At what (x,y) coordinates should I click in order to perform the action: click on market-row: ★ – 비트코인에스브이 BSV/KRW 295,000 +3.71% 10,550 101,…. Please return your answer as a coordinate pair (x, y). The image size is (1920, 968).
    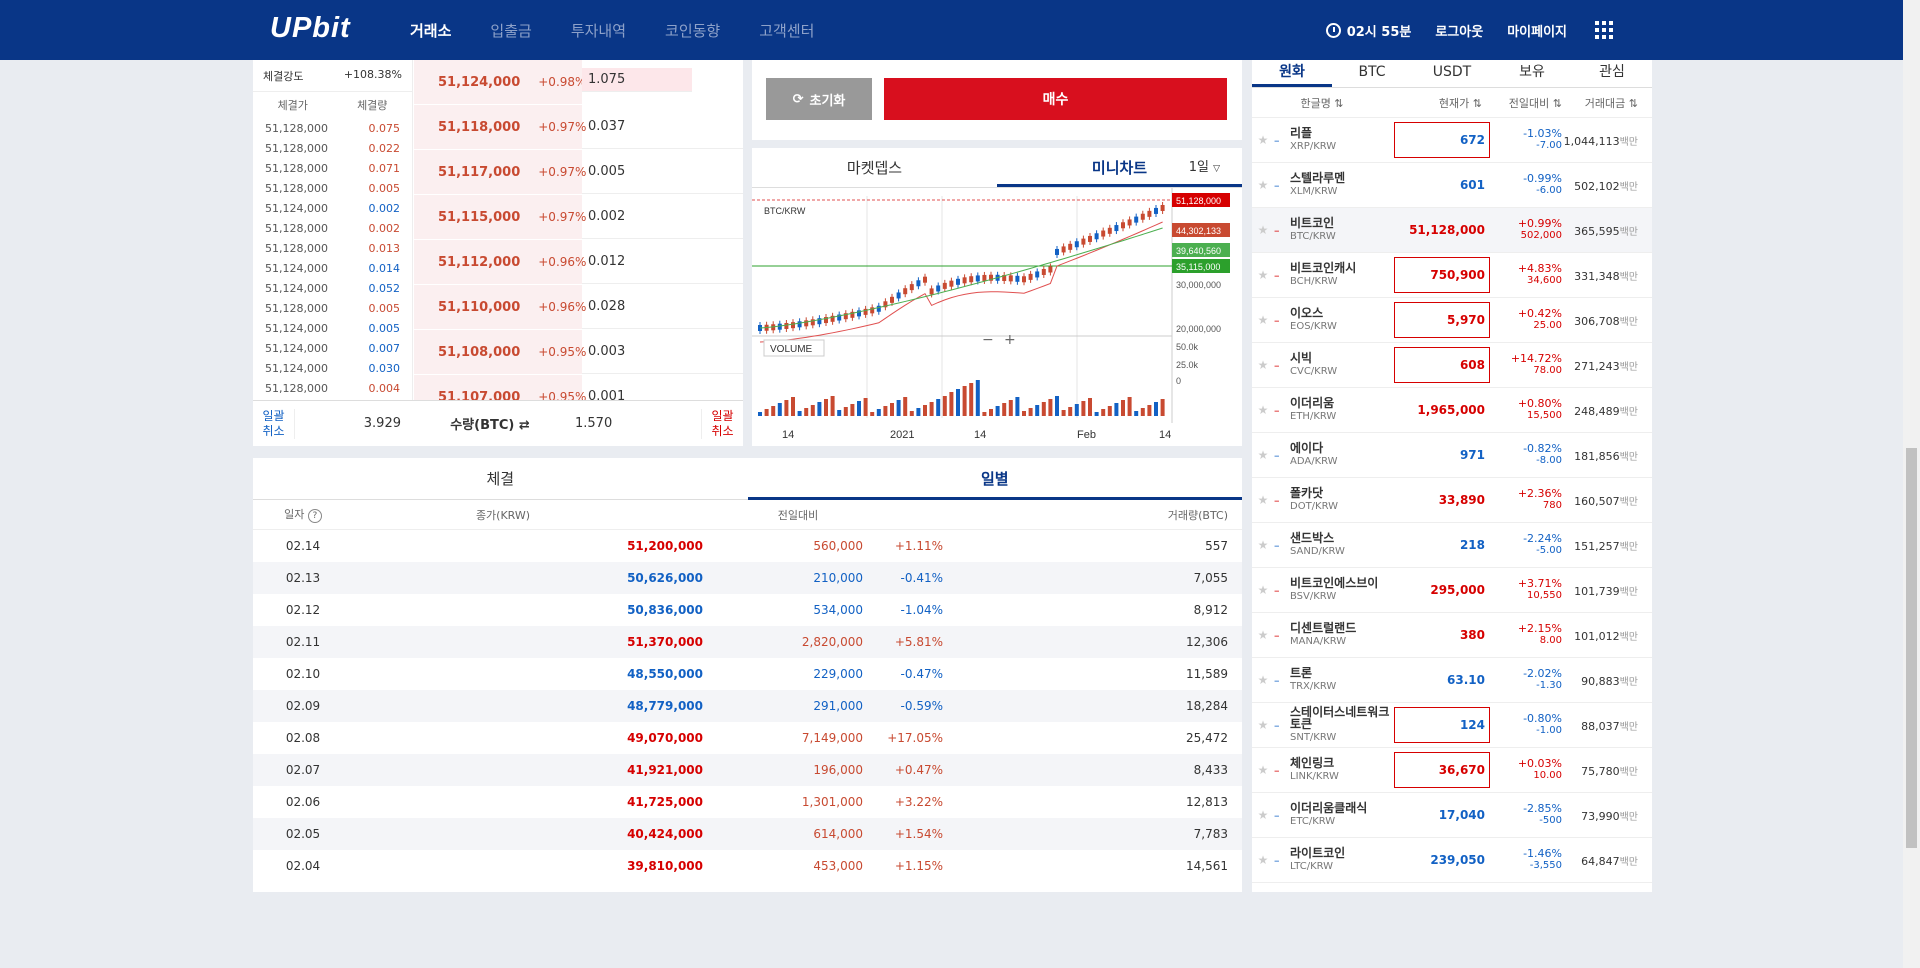
    Looking at the image, I should click on (1452, 590).